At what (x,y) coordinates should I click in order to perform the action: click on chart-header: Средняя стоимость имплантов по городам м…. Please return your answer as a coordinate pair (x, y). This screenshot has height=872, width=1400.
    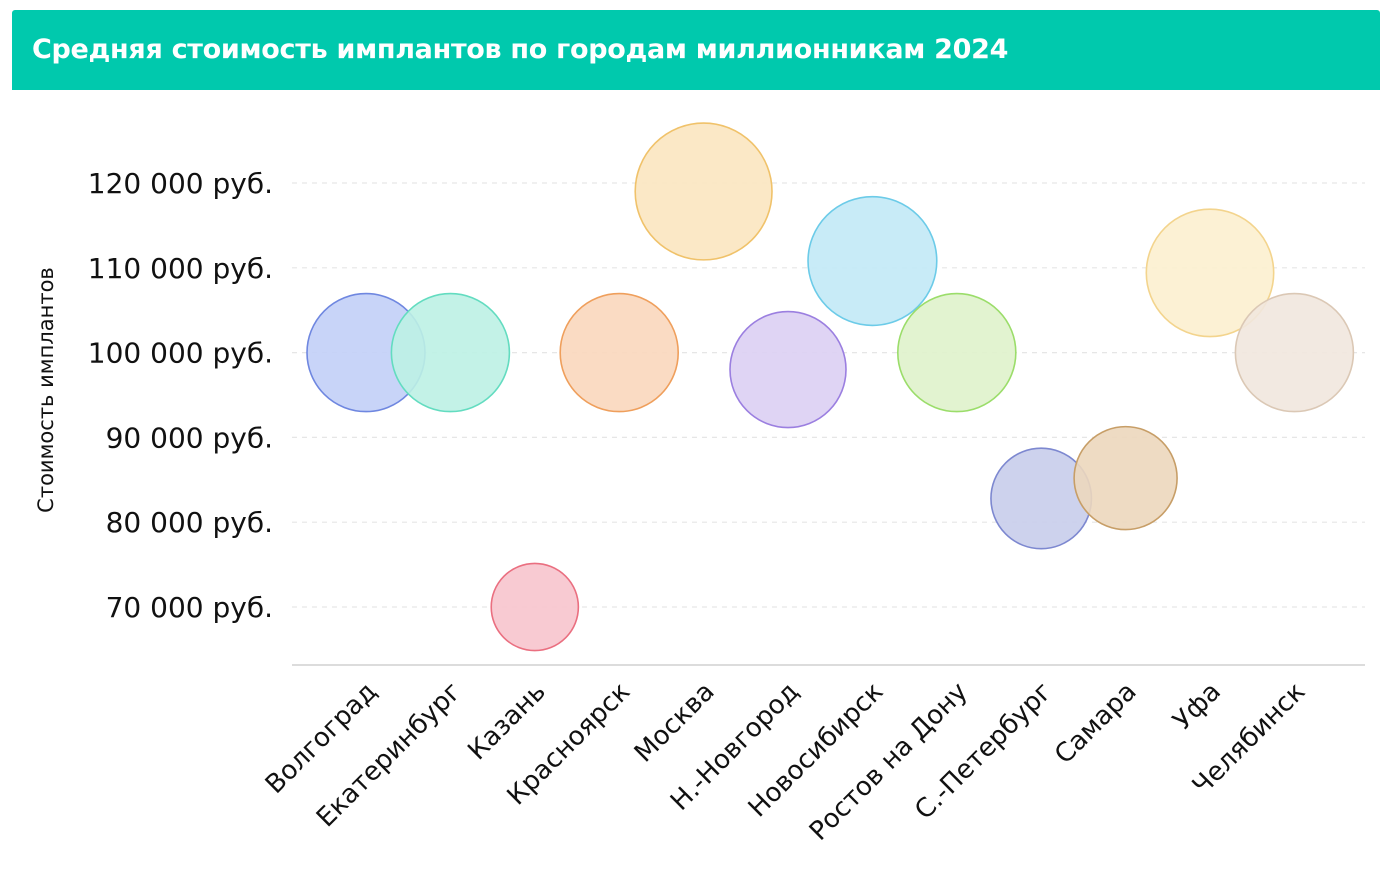
    Looking at the image, I should click on (696, 50).